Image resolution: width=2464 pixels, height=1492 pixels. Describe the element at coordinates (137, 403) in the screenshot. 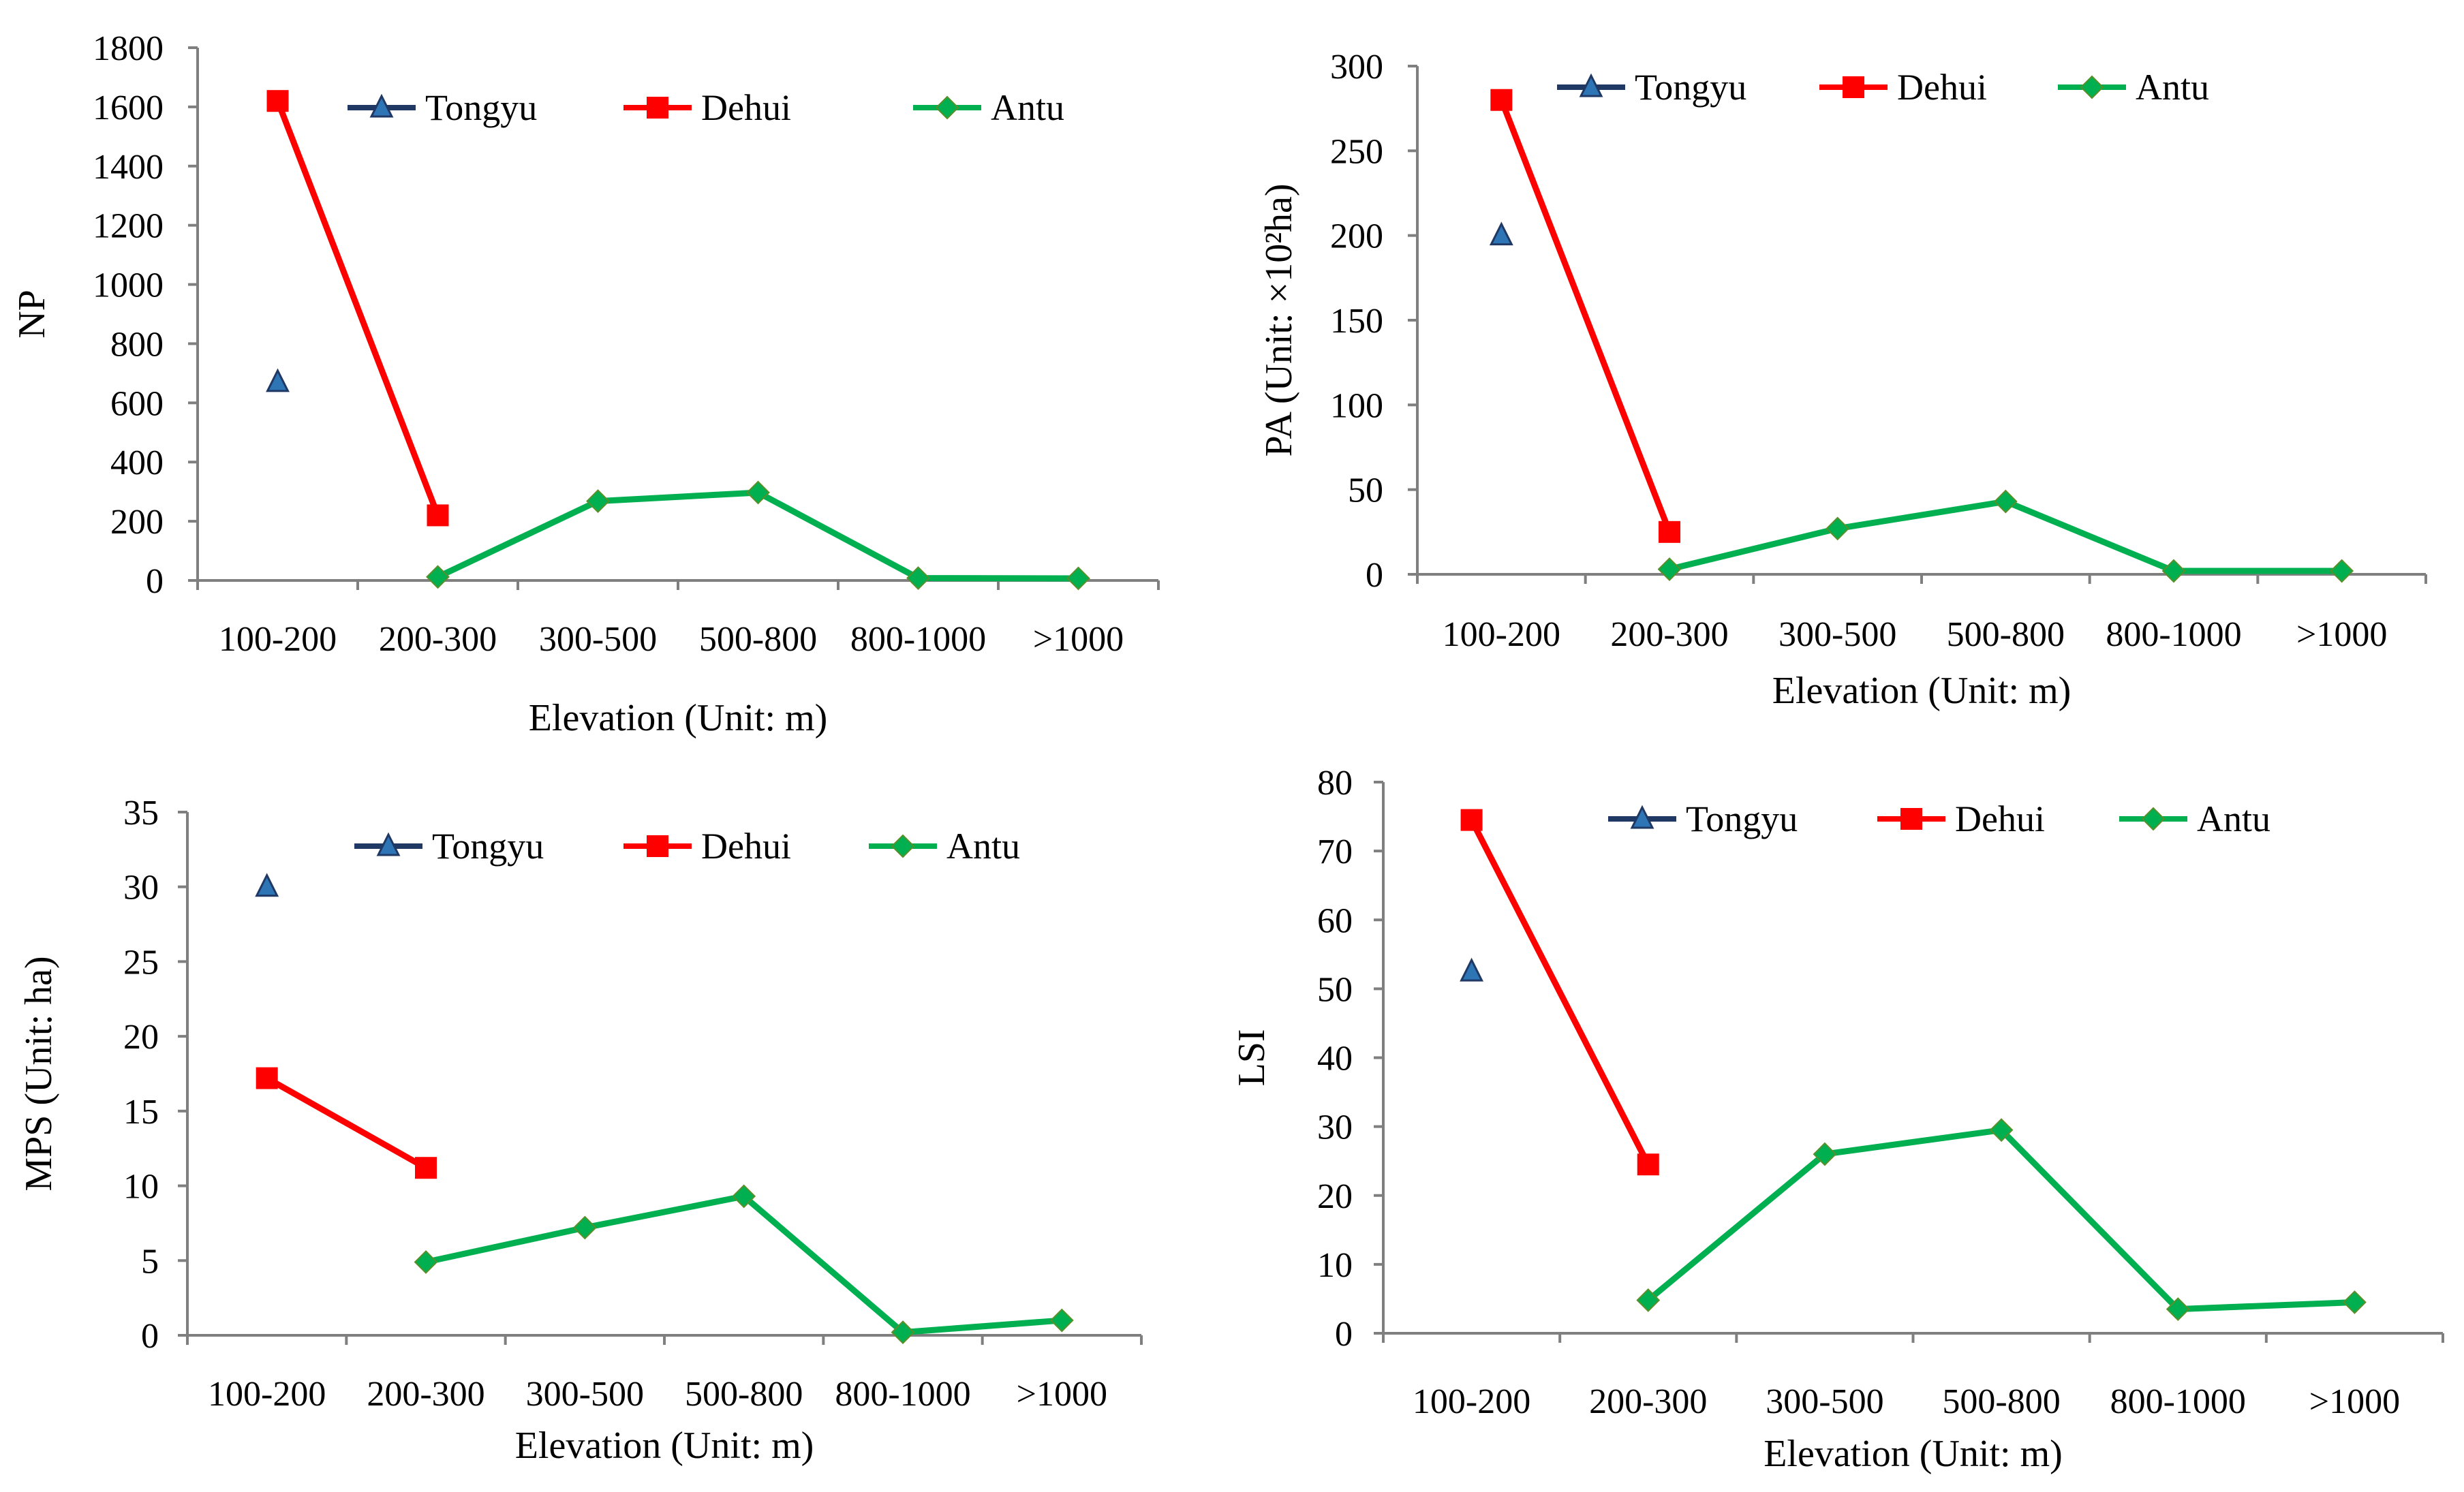

I see `y-tick-label: 600` at that location.